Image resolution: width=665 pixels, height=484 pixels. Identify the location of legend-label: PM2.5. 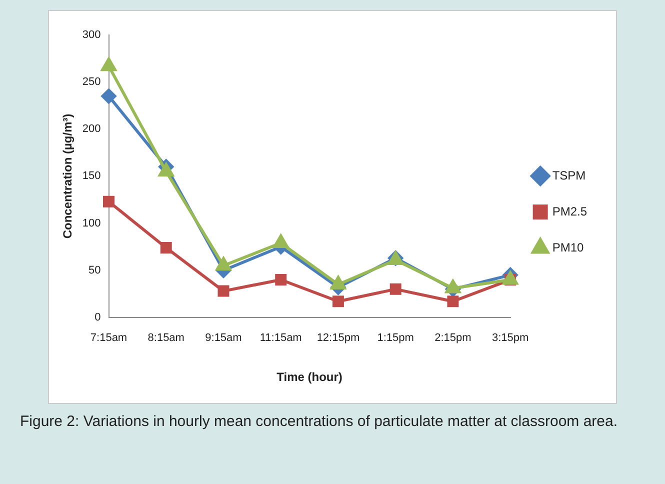
(570, 211).